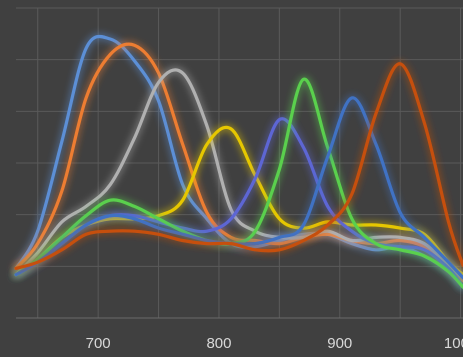 This screenshot has width=463, height=357. What do you see at coordinates (339, 343) in the screenshot?
I see `x-tick-label: 900` at bounding box center [339, 343].